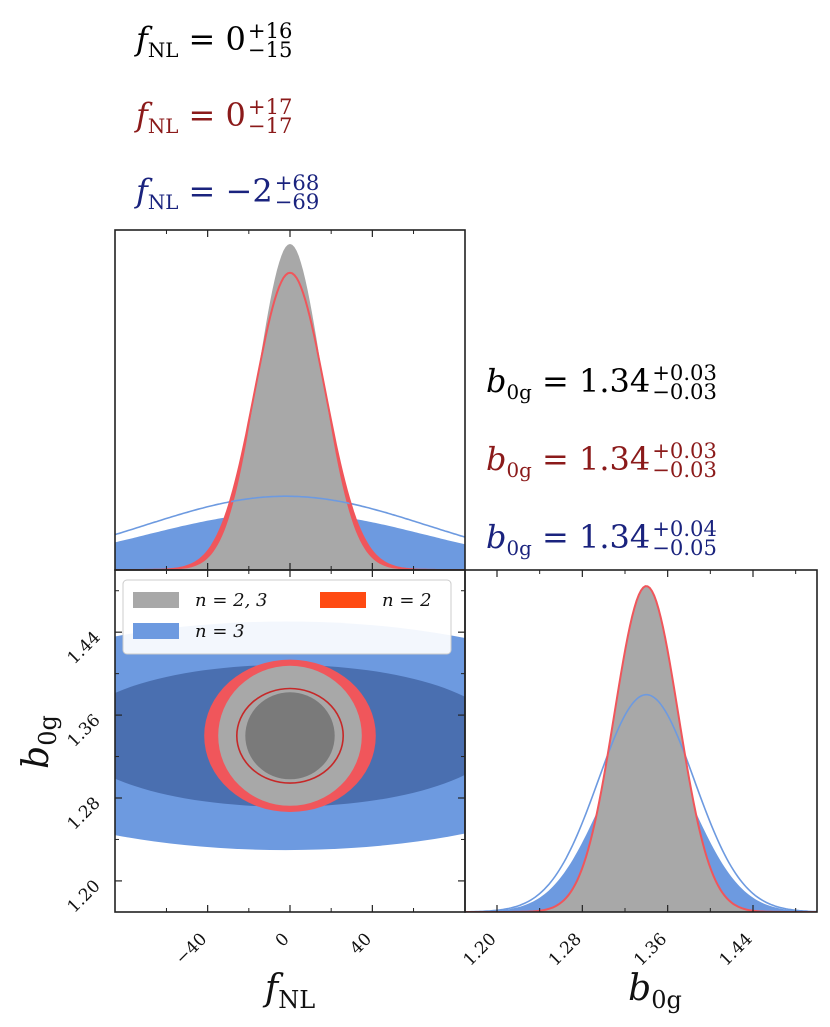 This screenshot has width=830, height=1027. What do you see at coordinates (684, 547) in the screenshot?
I see `summary-minus-error: −0.05` at bounding box center [684, 547].